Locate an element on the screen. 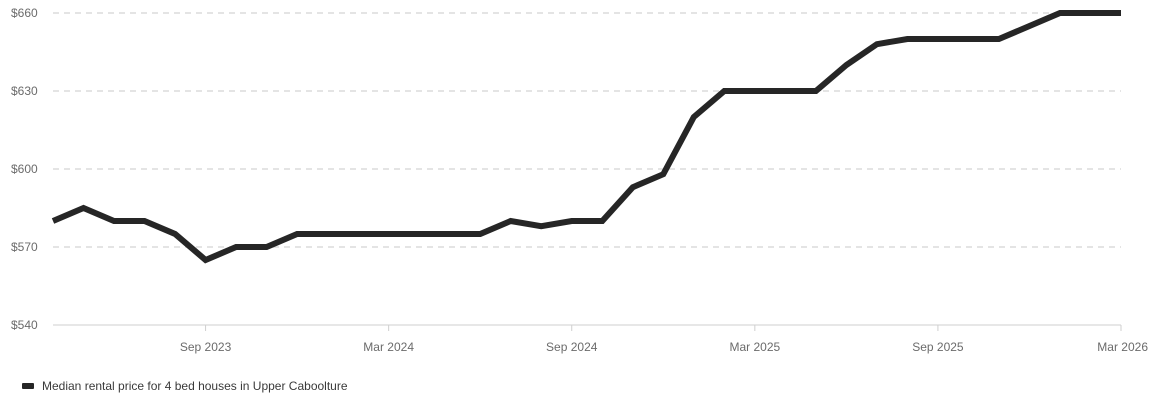 The height and width of the screenshot is (395, 1154). y-tick-label: $600 is located at coordinates (24, 169).